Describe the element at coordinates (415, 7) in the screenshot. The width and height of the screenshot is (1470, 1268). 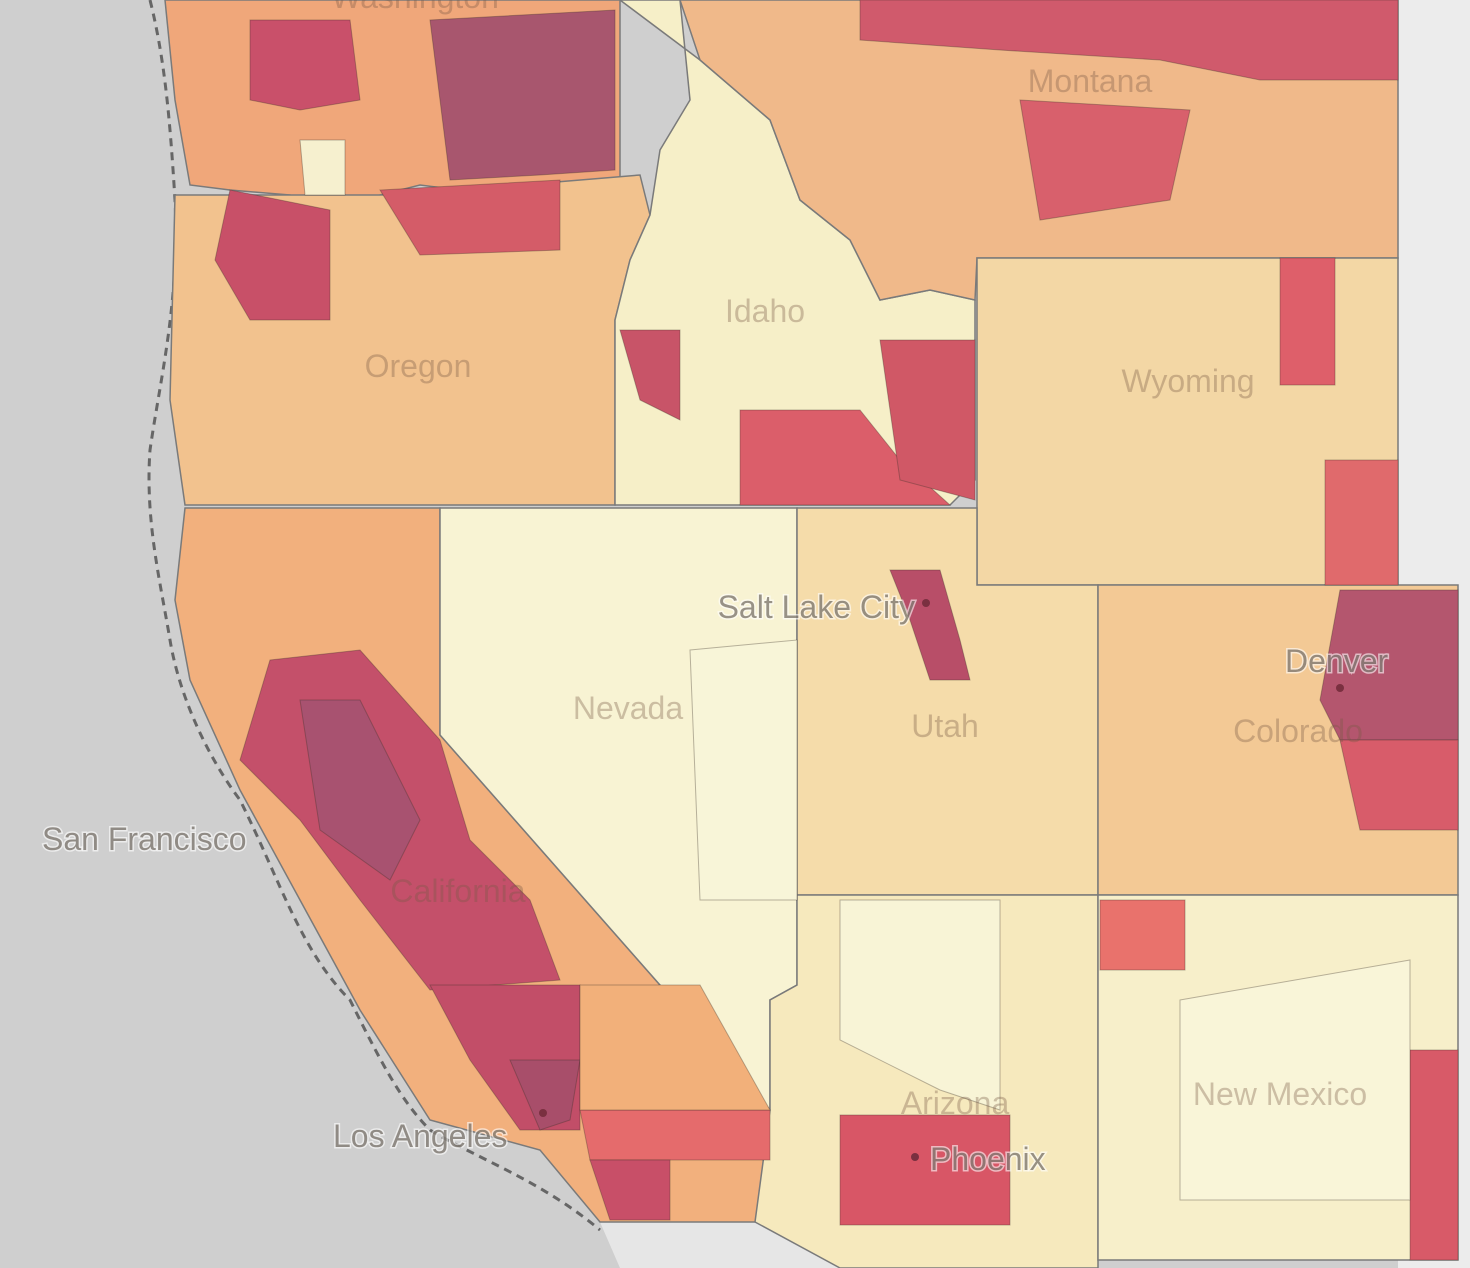
I see `state-label: Washington` at that location.